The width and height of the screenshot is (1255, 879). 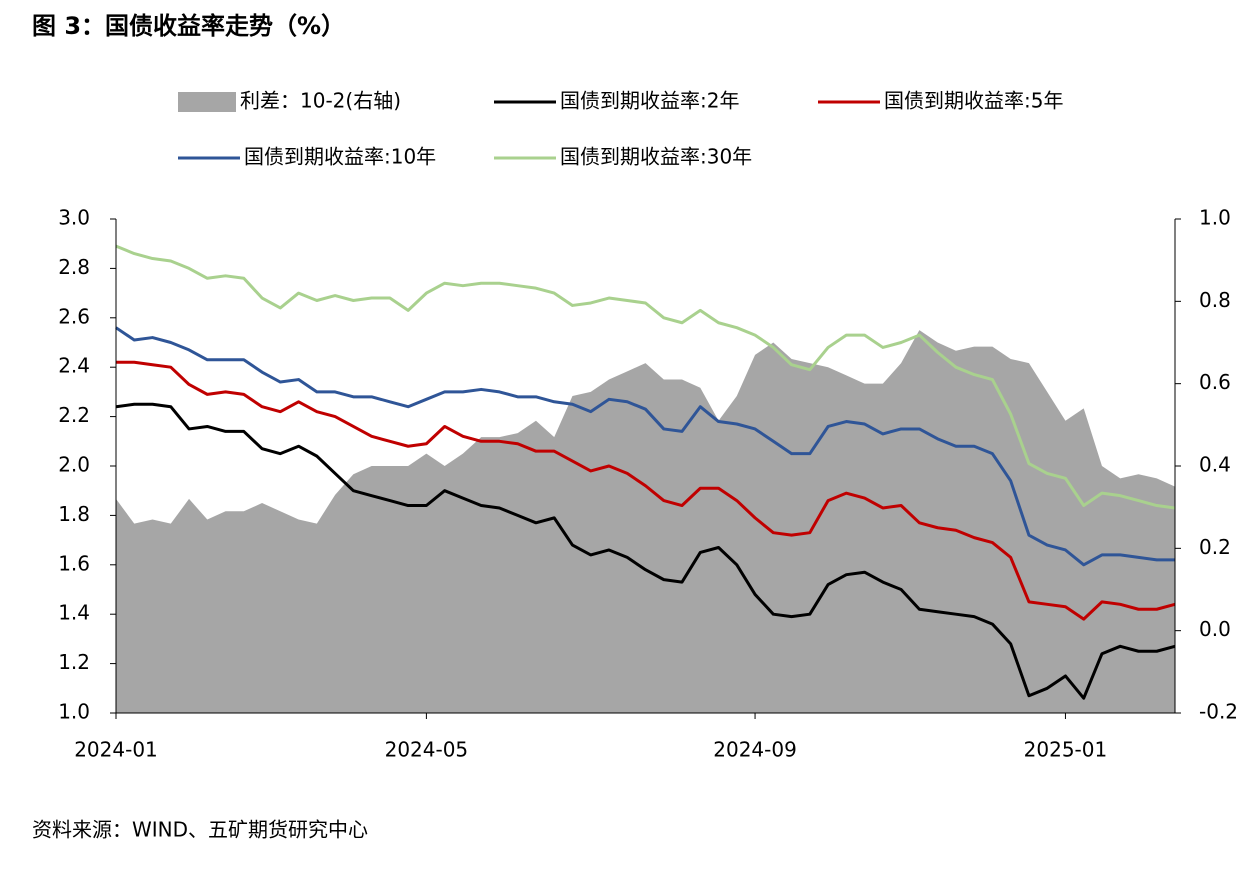 What do you see at coordinates (656, 157) in the screenshot?
I see `legend-label: 国债到期收益率:30年` at bounding box center [656, 157].